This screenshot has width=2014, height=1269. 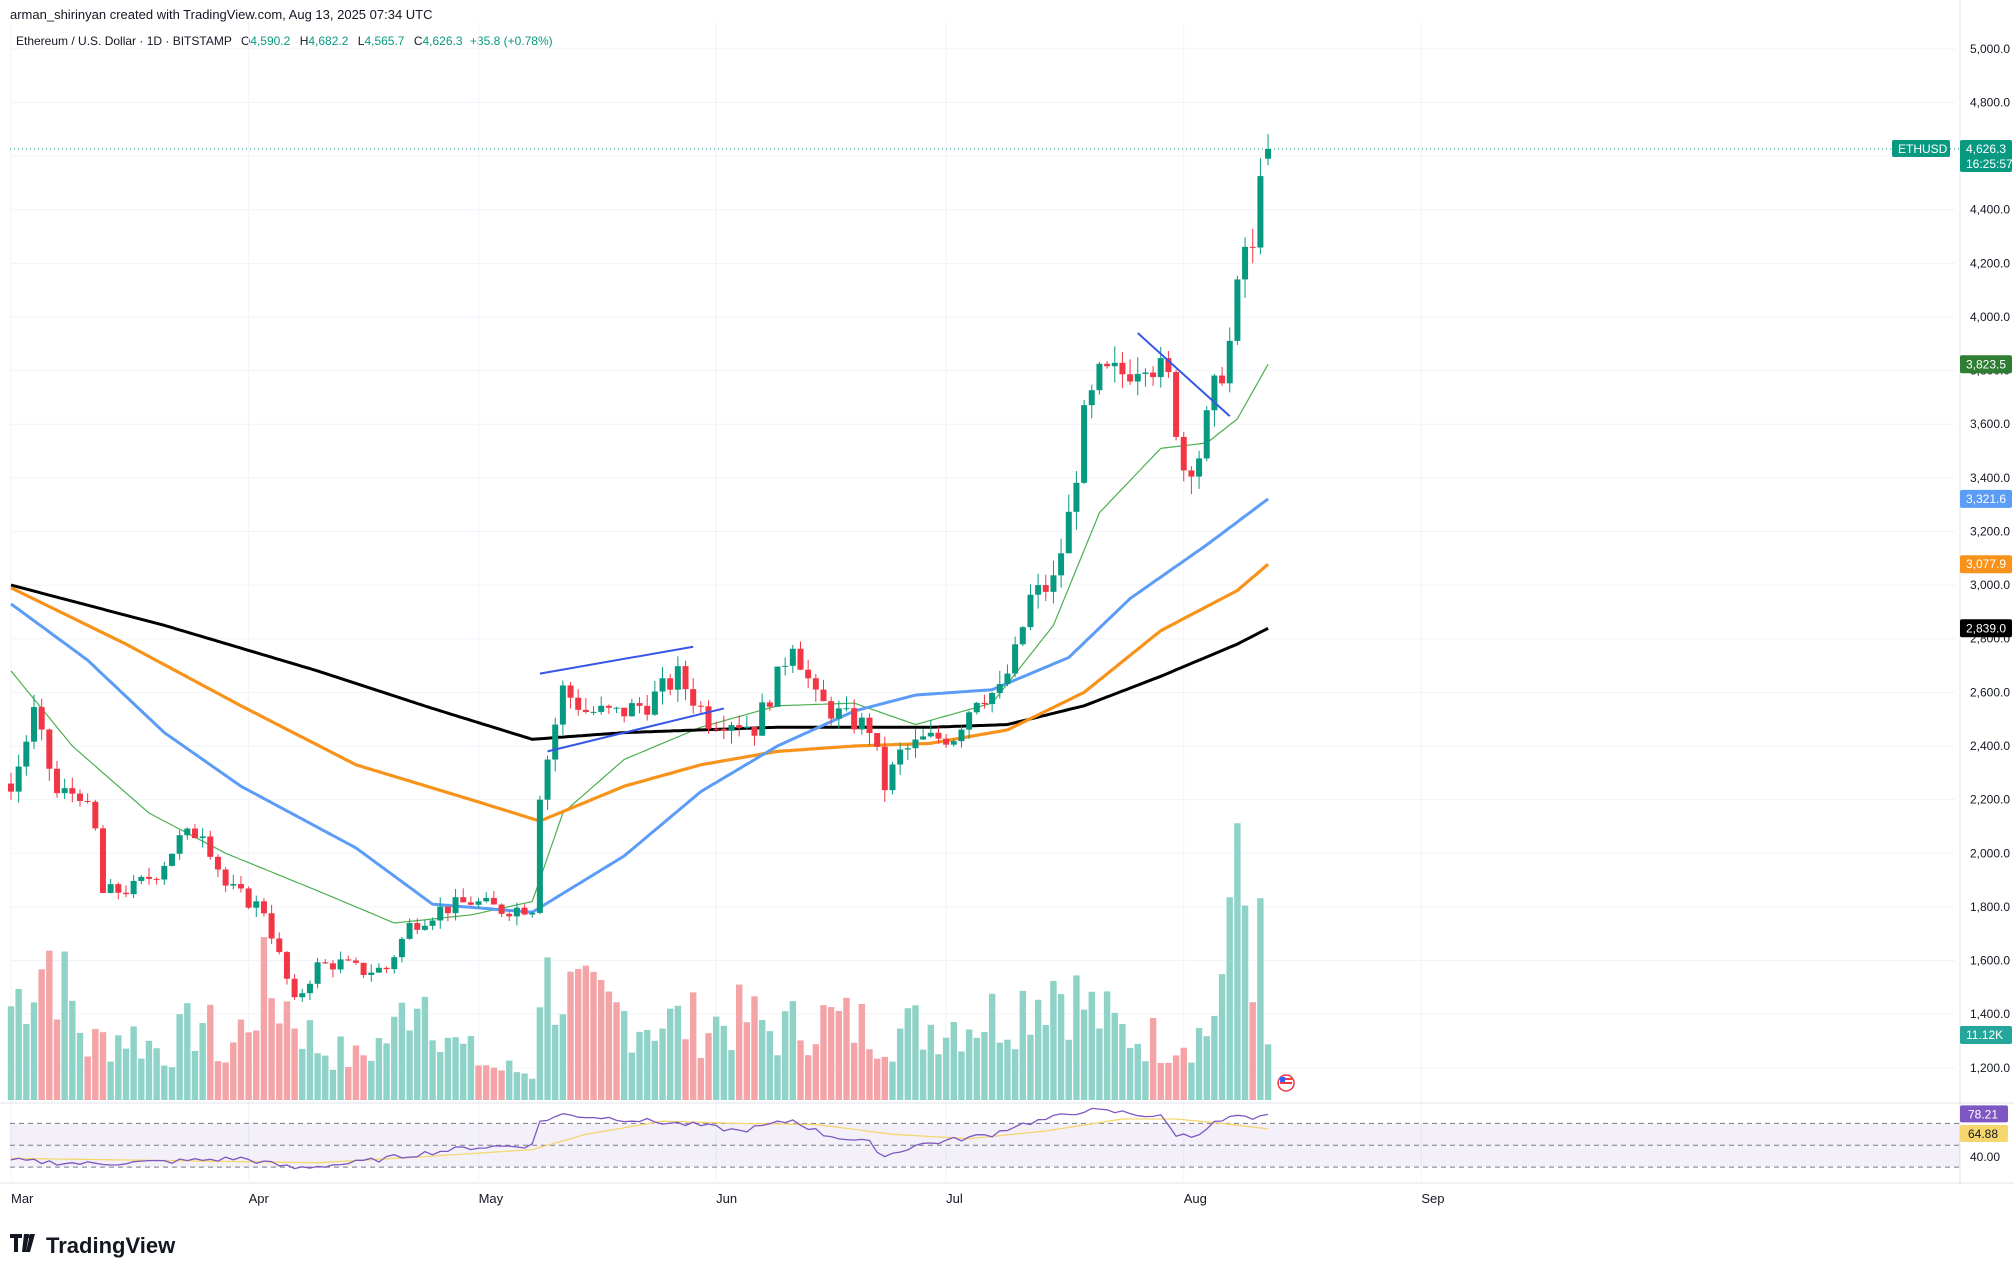 What do you see at coordinates (1921, 149) in the screenshot?
I see `symbol-tag` at bounding box center [1921, 149].